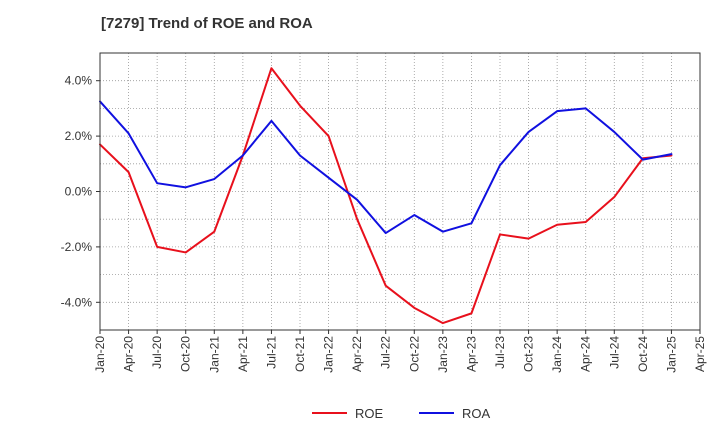 Image resolution: width=720 pixels, height=440 pixels. What do you see at coordinates (414, 354) in the screenshot?
I see `x-tick-label: Oct-22` at bounding box center [414, 354].